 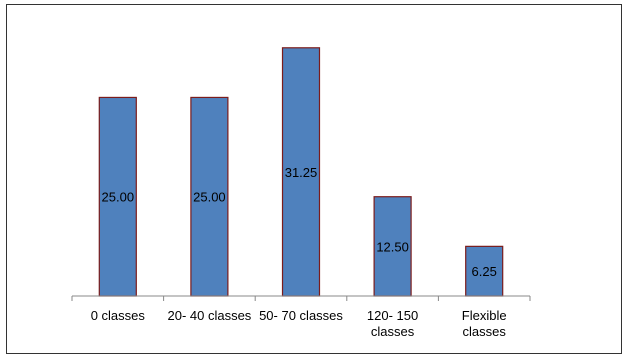 What do you see at coordinates (301, 315) in the screenshot?
I see `x-tick-label: 50- 70 classes` at bounding box center [301, 315].